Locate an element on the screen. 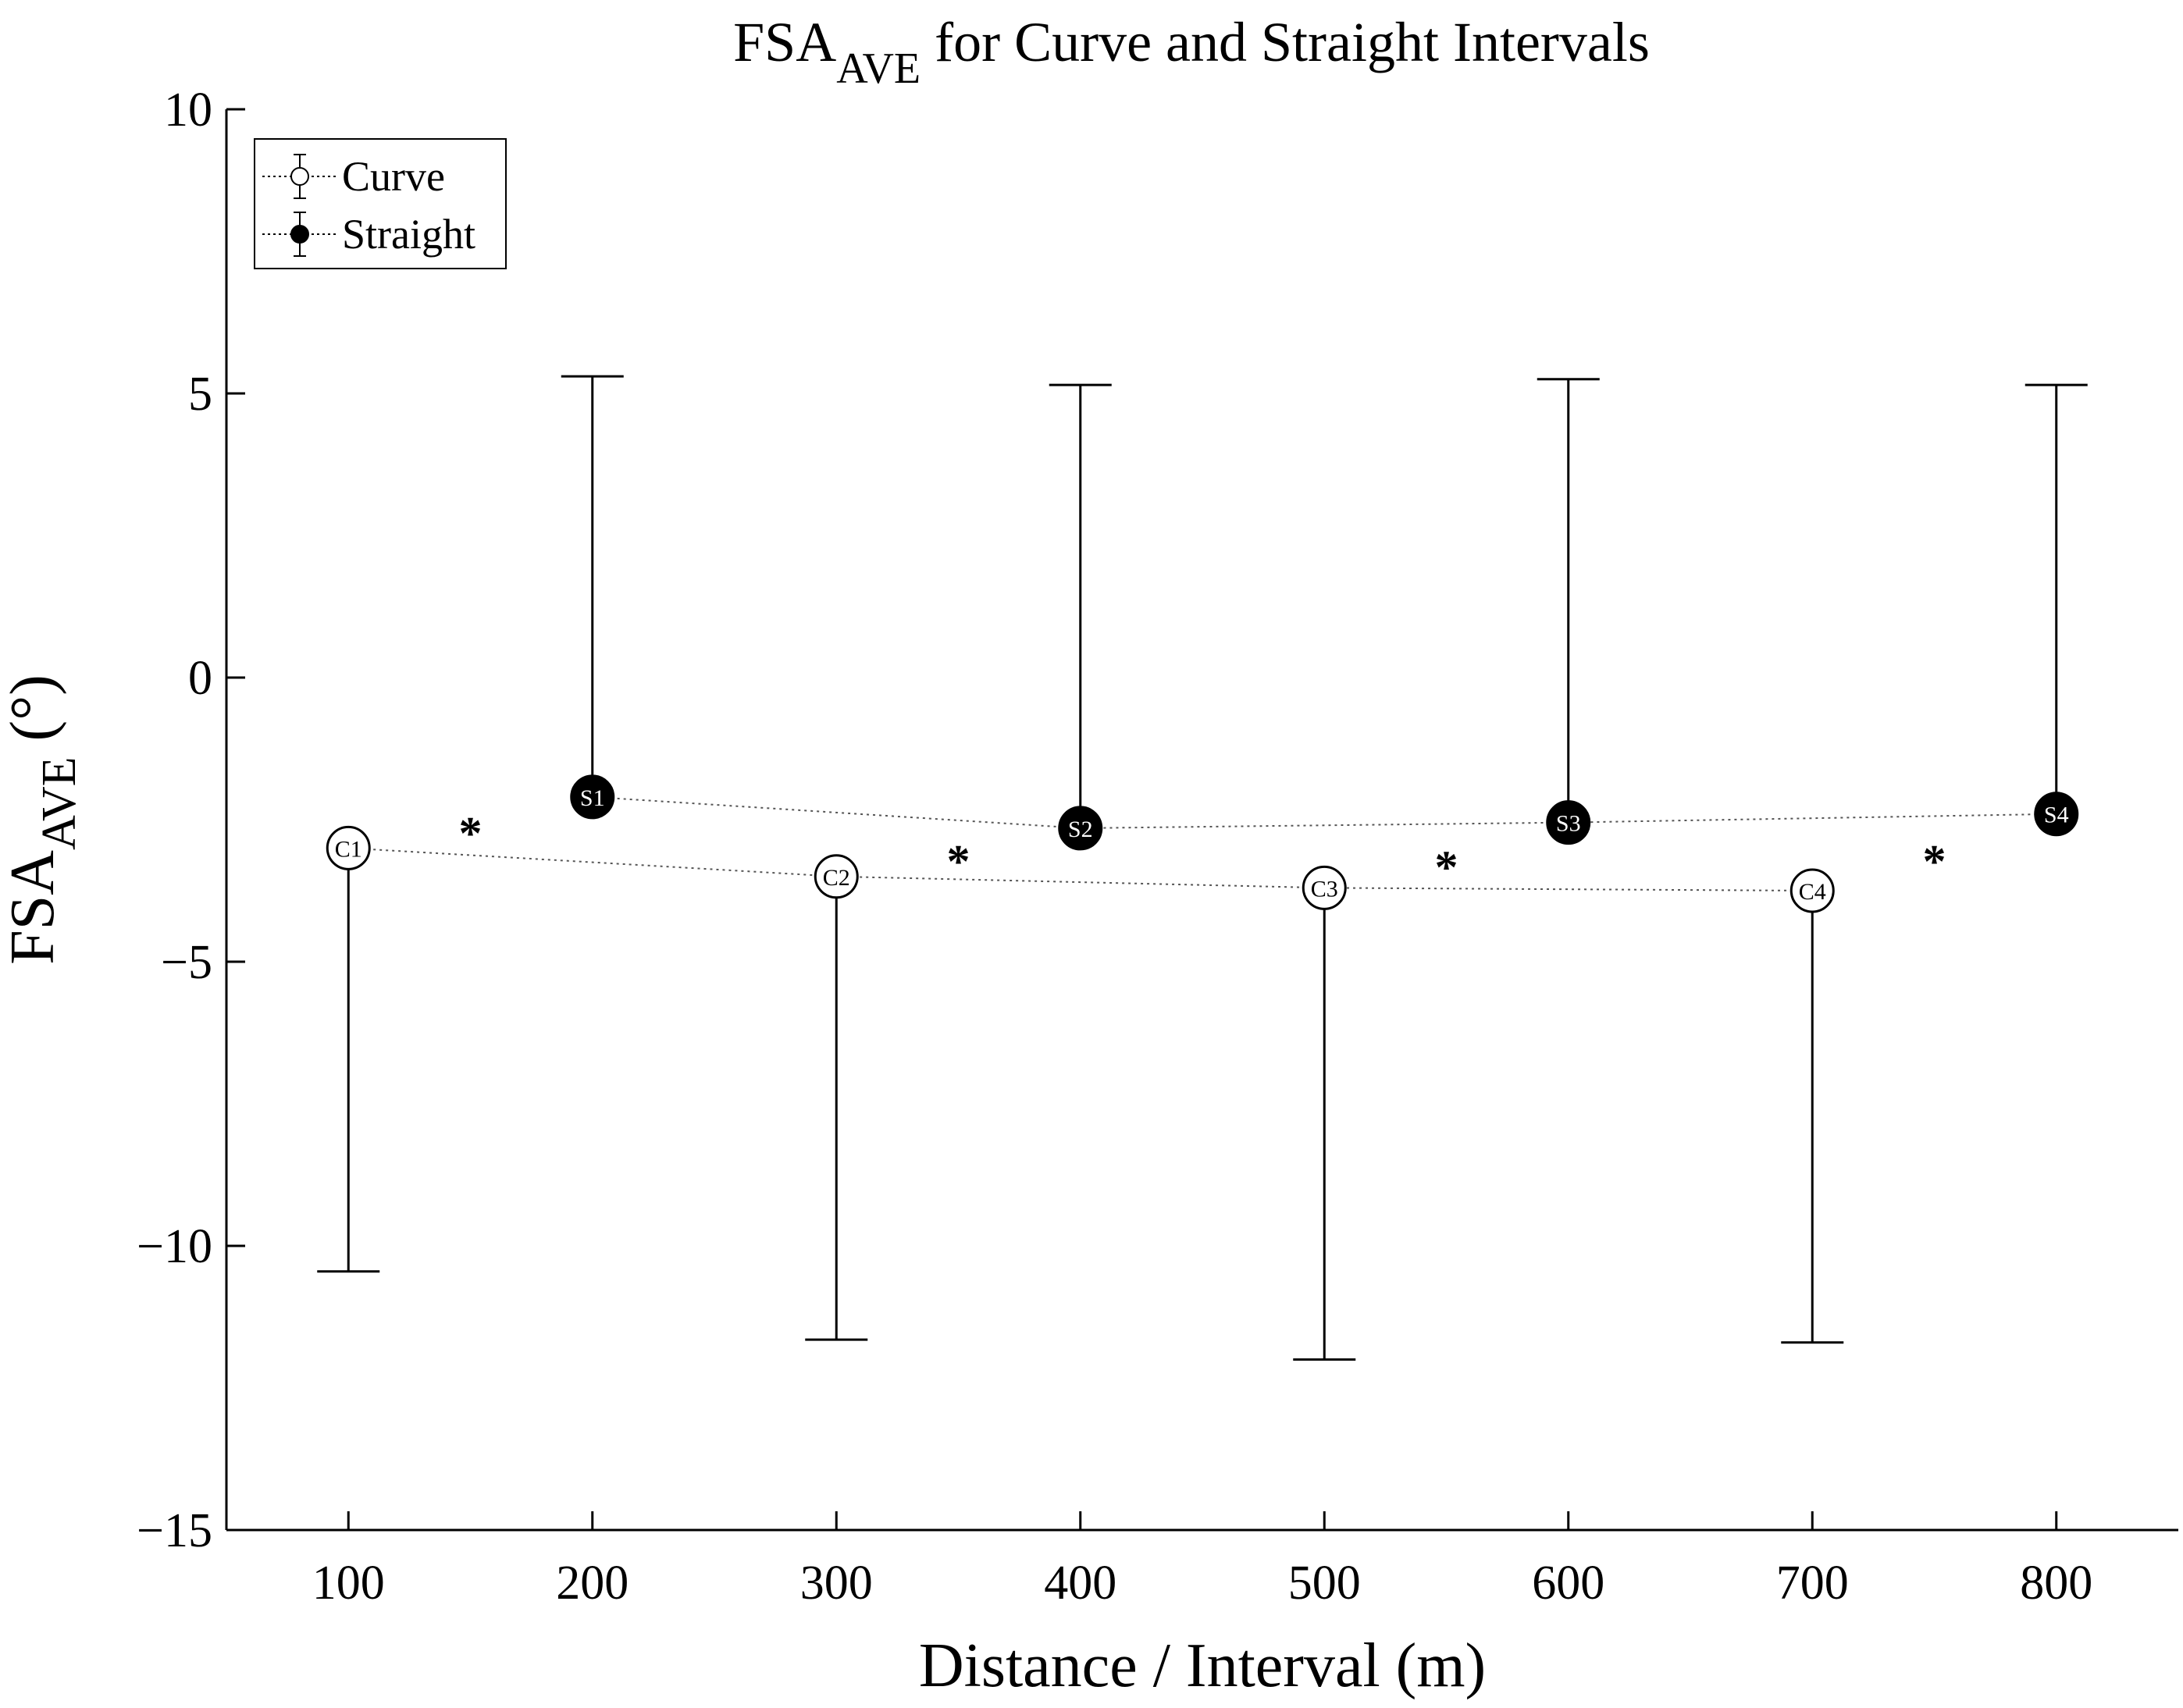 Image resolution: width=2183 pixels, height=1708 pixels. legend-curve-marker is located at coordinates (300, 177).